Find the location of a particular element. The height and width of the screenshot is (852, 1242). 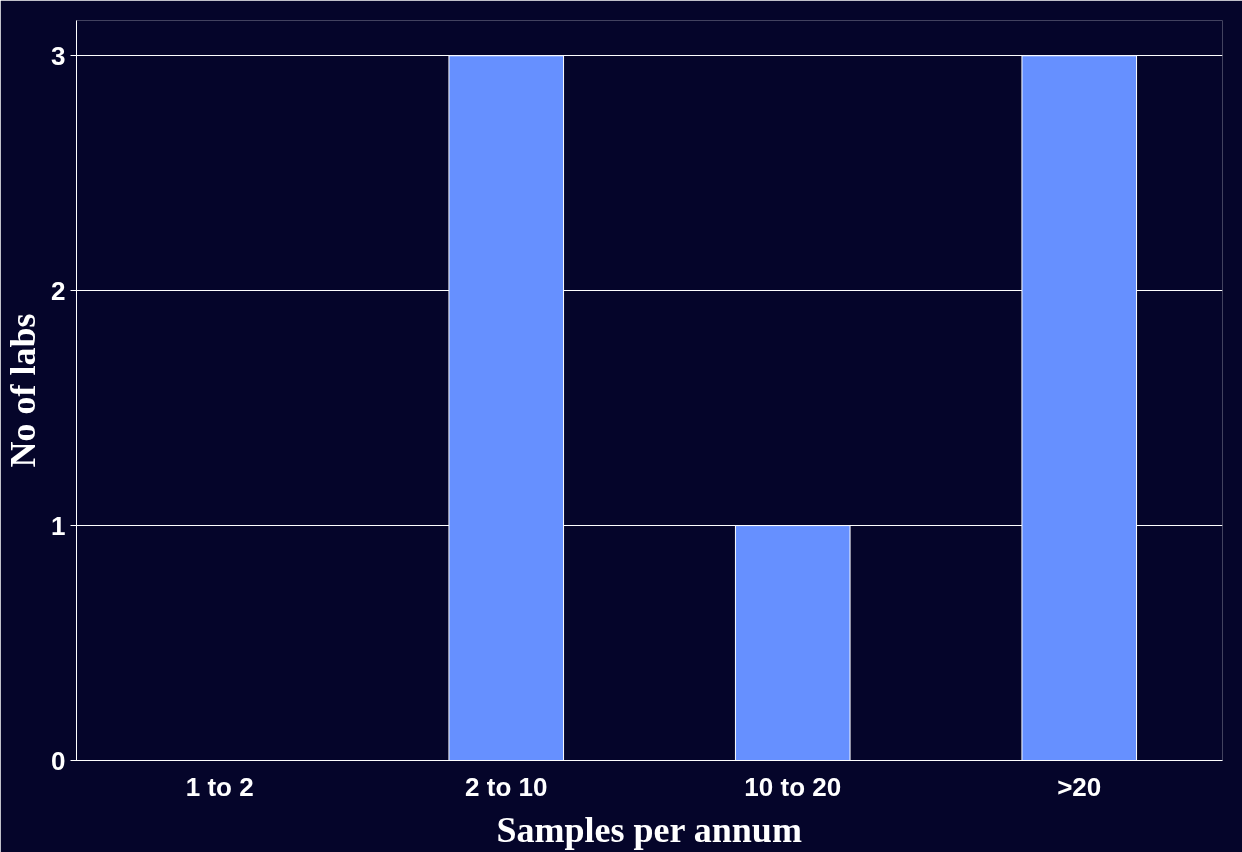

x-tick-label: 2 to 10 is located at coordinates (506, 786).